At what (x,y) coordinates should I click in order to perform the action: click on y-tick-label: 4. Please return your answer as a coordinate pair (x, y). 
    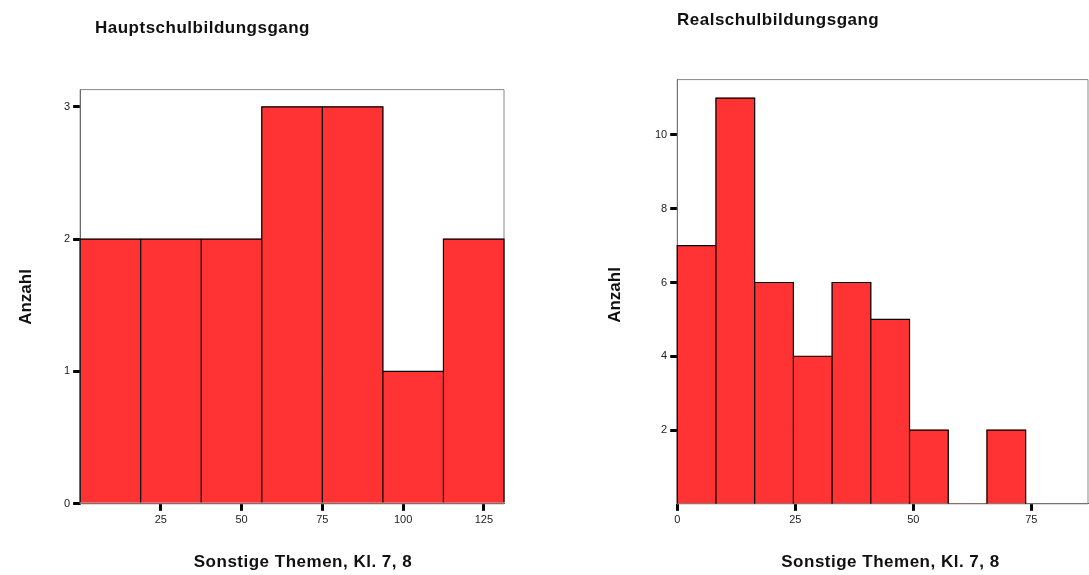
    Looking at the image, I should click on (664, 355).